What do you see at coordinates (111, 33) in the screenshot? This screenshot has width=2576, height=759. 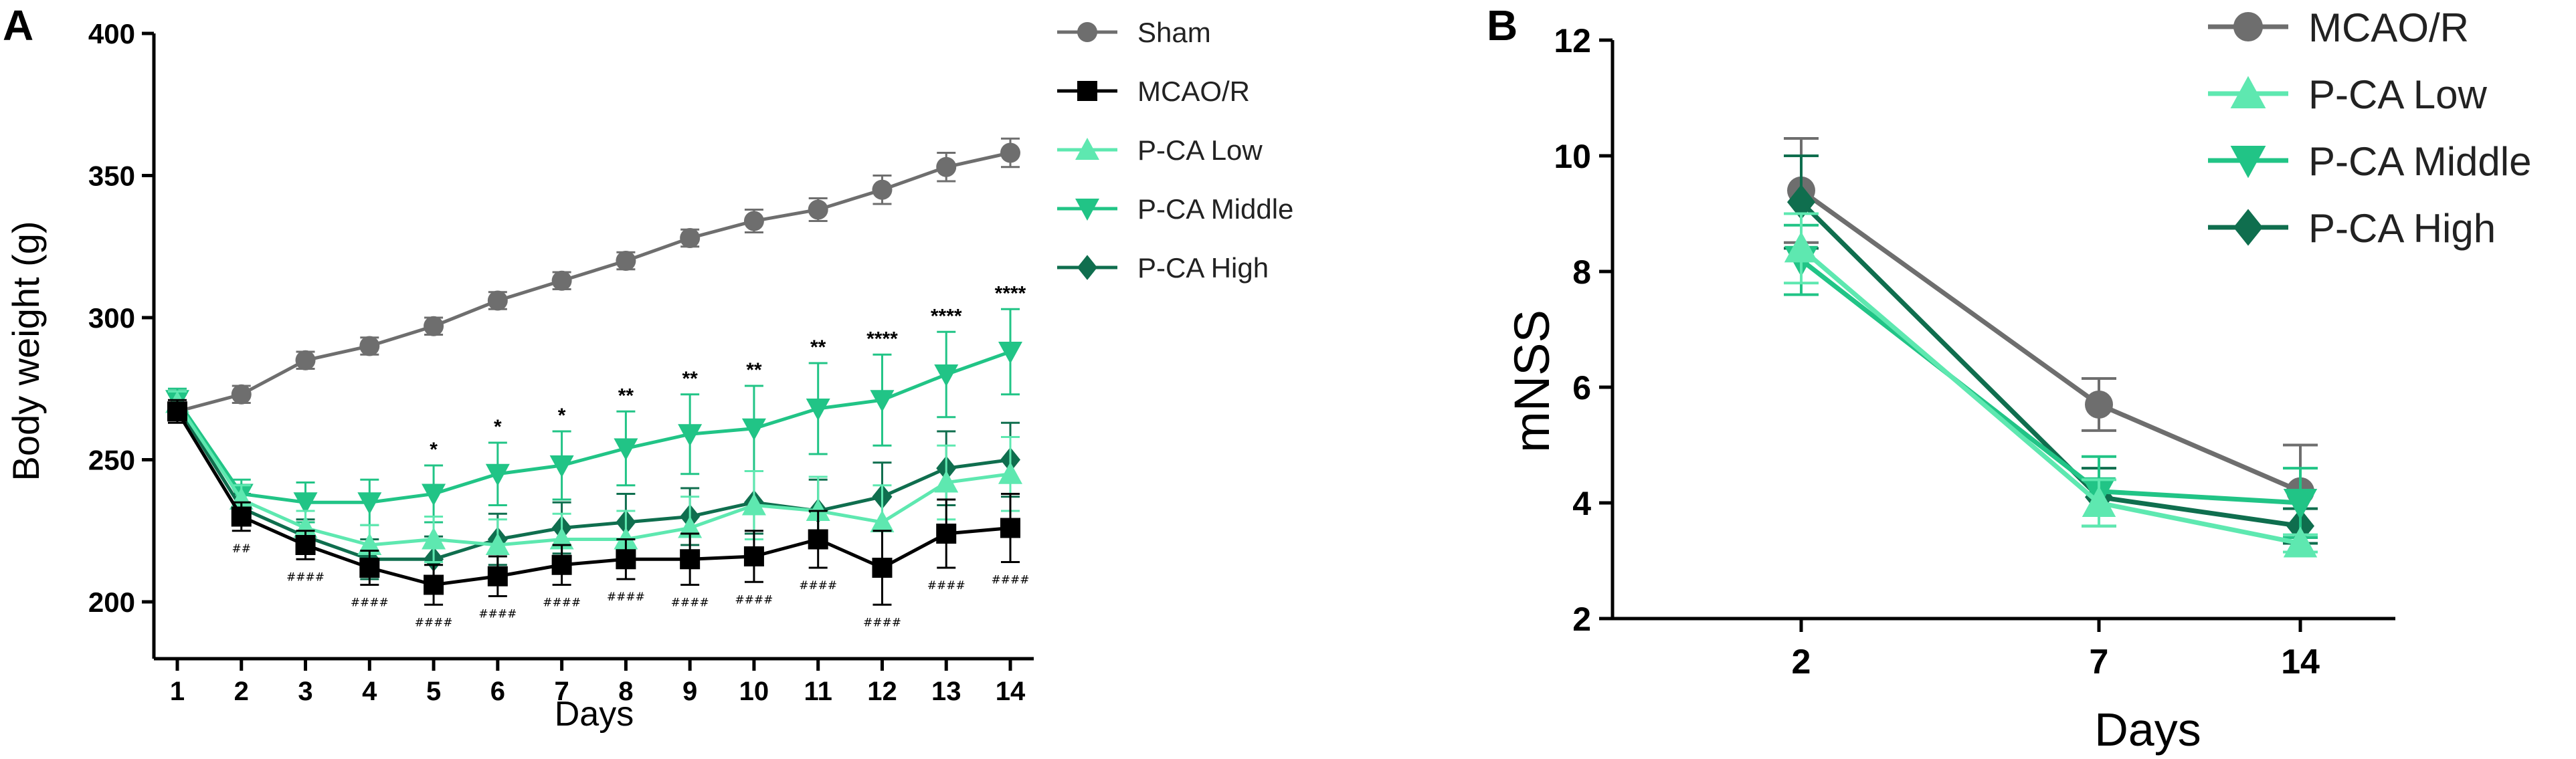 I see `panel-a-ytick-label: 400` at bounding box center [111, 33].